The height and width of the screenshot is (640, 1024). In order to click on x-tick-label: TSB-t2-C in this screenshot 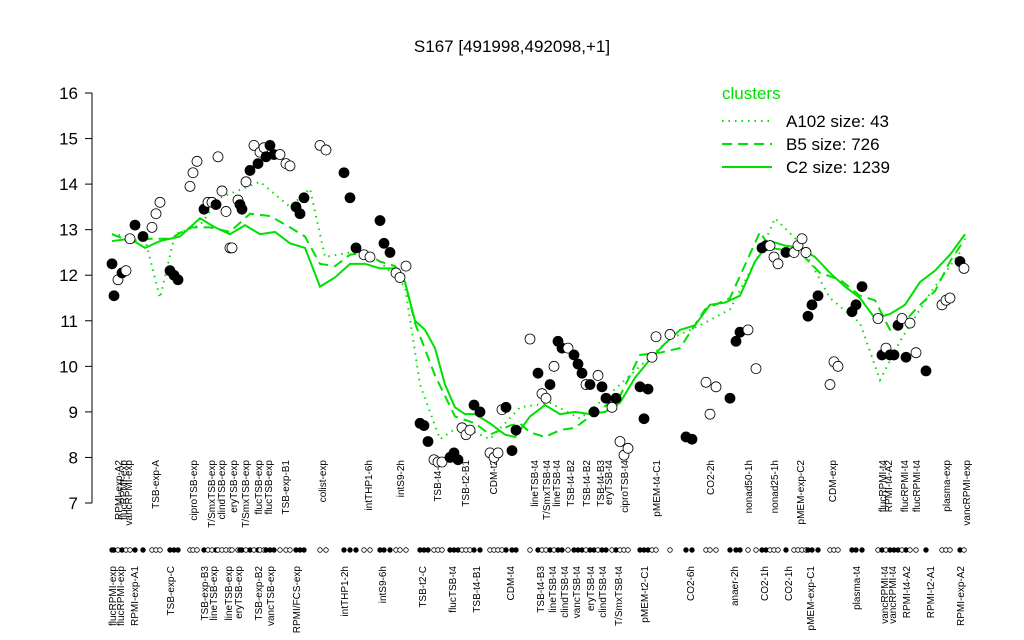, I will do `click(423, 587)`.